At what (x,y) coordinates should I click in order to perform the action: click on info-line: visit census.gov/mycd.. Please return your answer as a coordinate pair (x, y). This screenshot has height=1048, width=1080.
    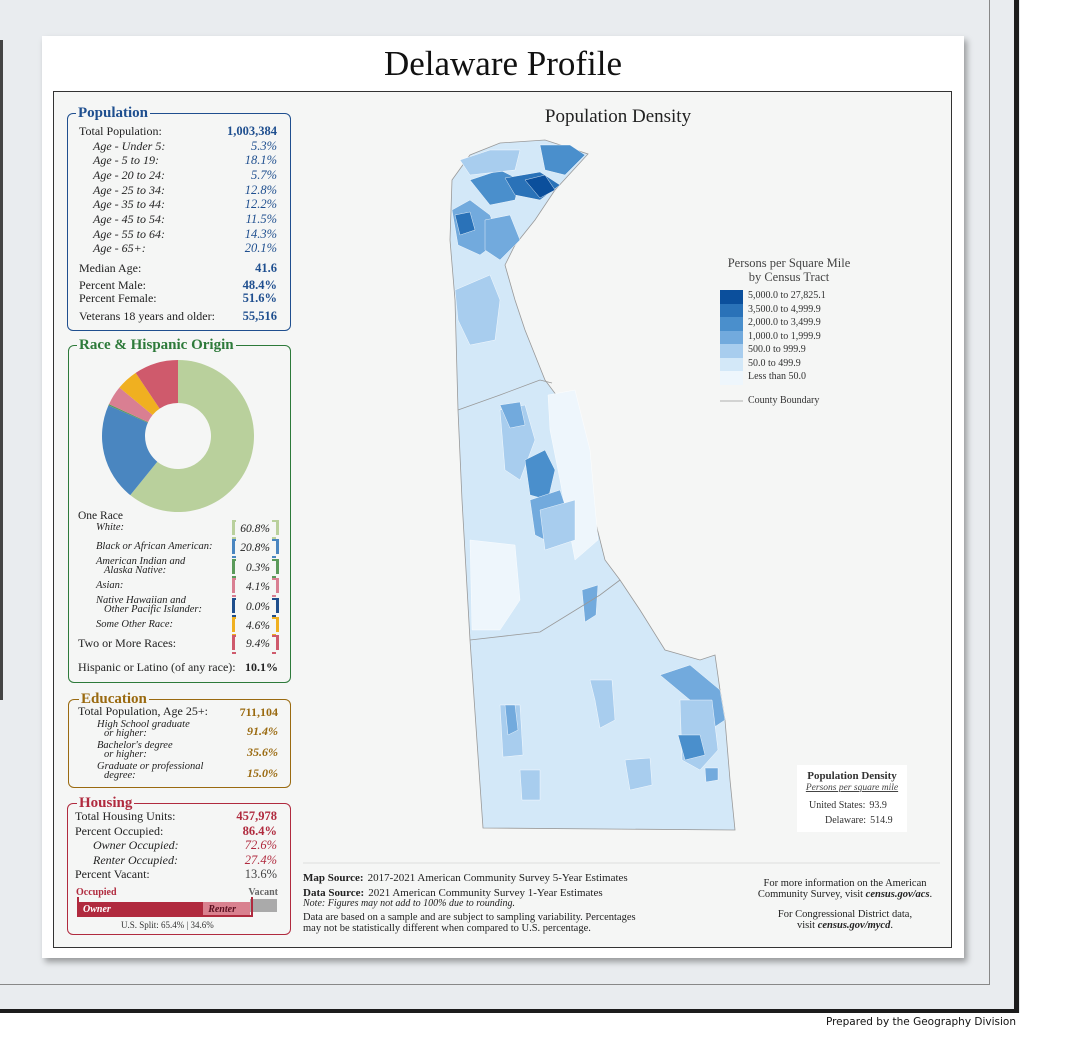
    Looking at the image, I should click on (845, 925).